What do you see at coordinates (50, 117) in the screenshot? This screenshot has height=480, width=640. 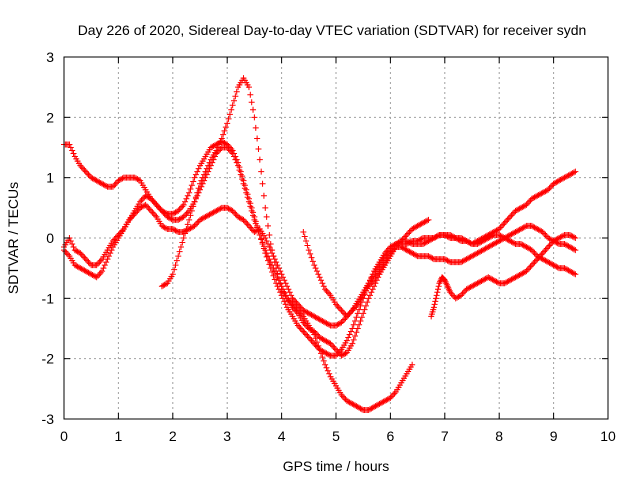 I see `y-tick-label: 2` at bounding box center [50, 117].